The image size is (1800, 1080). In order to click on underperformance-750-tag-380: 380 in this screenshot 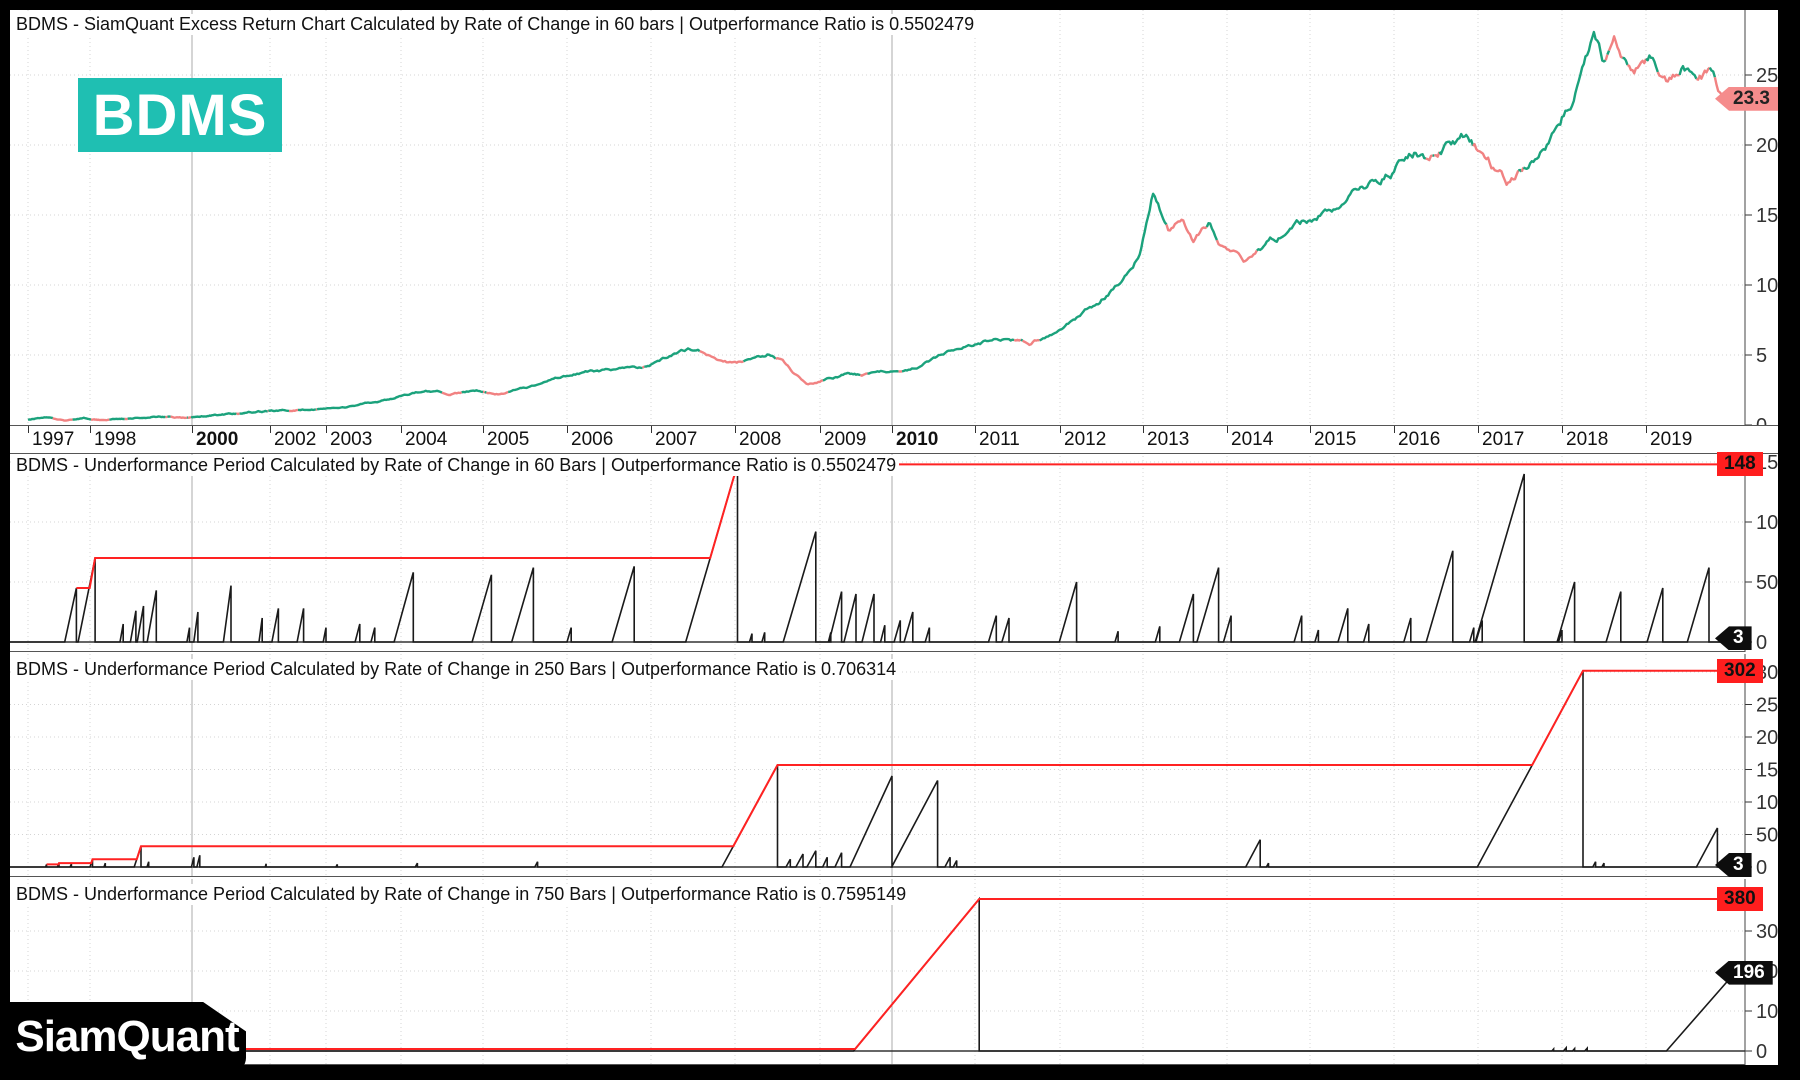, I will do `click(1740, 899)`.